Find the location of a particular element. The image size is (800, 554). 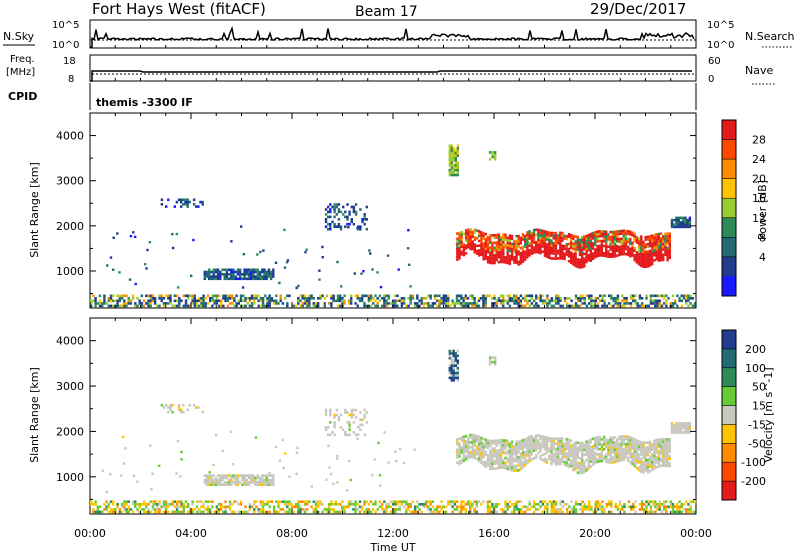

colorbar-tick-label: 20 is located at coordinates (759, 179).